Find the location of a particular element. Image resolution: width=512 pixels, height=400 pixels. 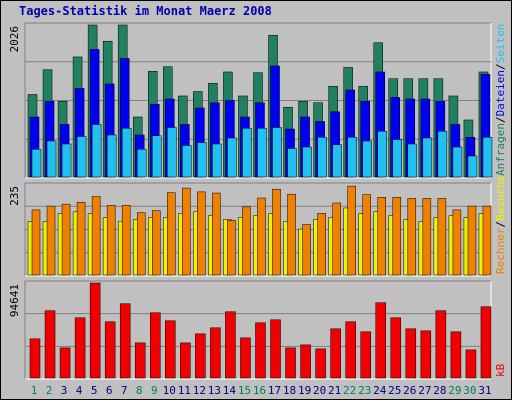

day-label-4: 4 is located at coordinates (79, 390).